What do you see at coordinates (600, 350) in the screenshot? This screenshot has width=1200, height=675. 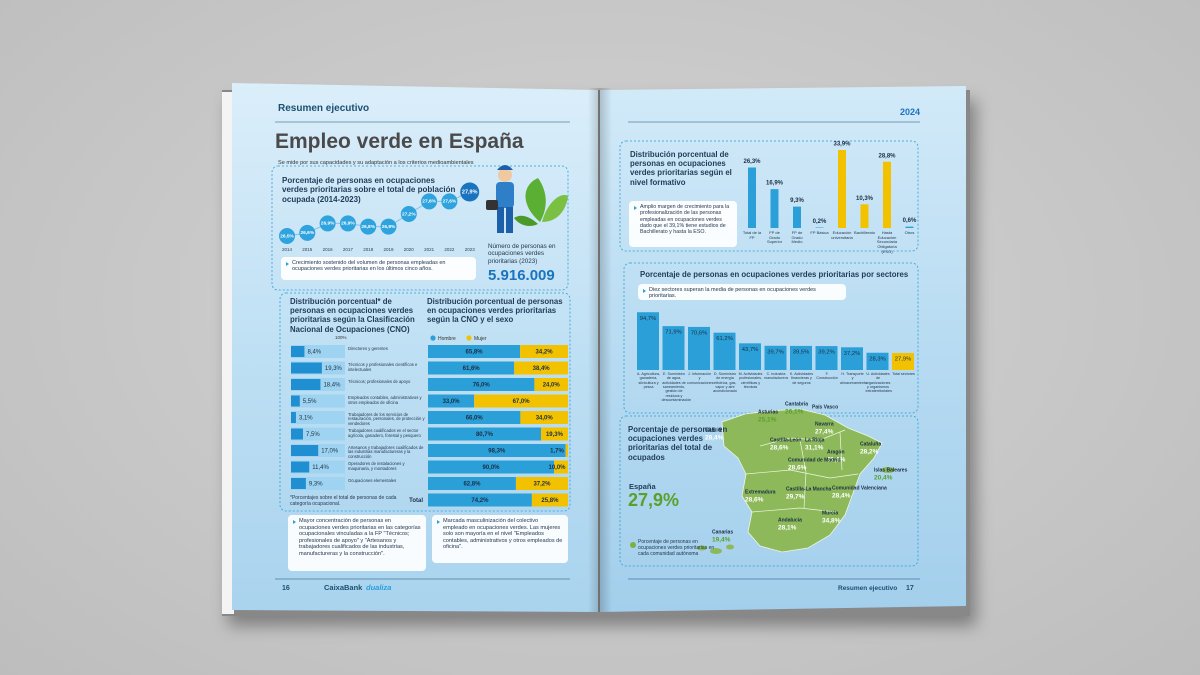 I see `spine-shadow` at bounding box center [600, 350].